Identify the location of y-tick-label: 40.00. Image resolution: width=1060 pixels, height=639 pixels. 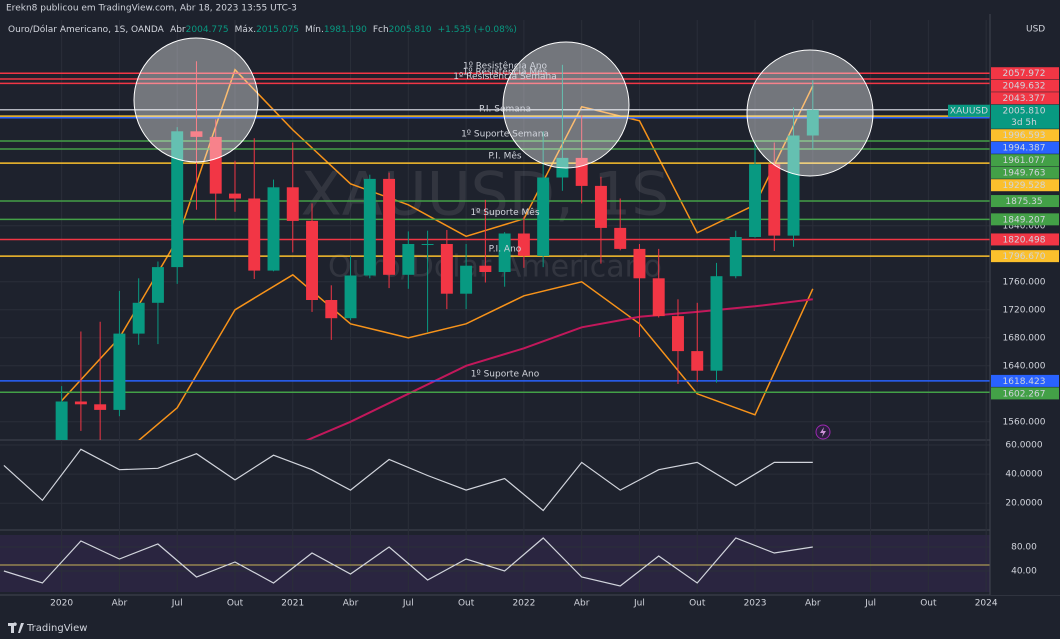
(1024, 572).